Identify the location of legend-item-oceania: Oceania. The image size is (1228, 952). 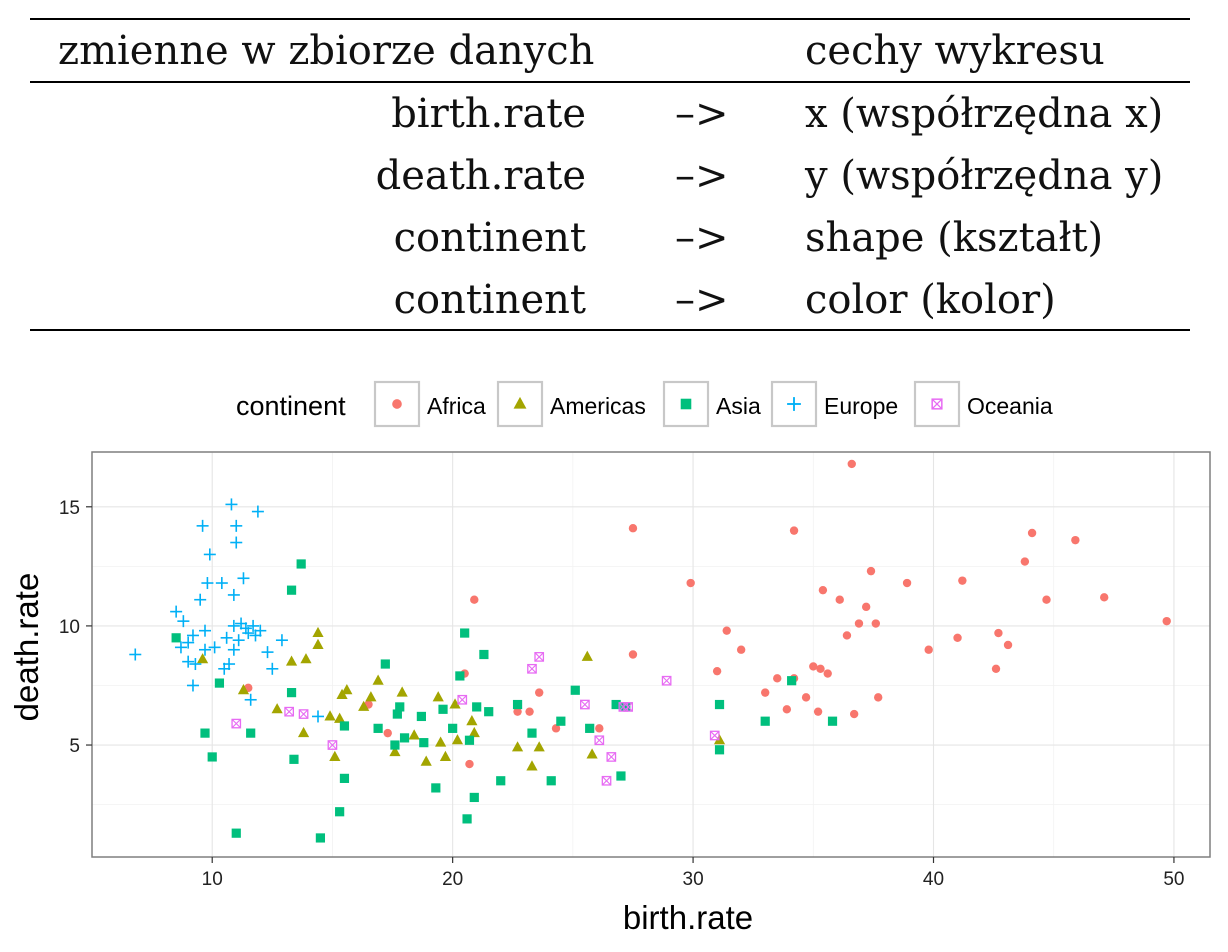
(983, 404).